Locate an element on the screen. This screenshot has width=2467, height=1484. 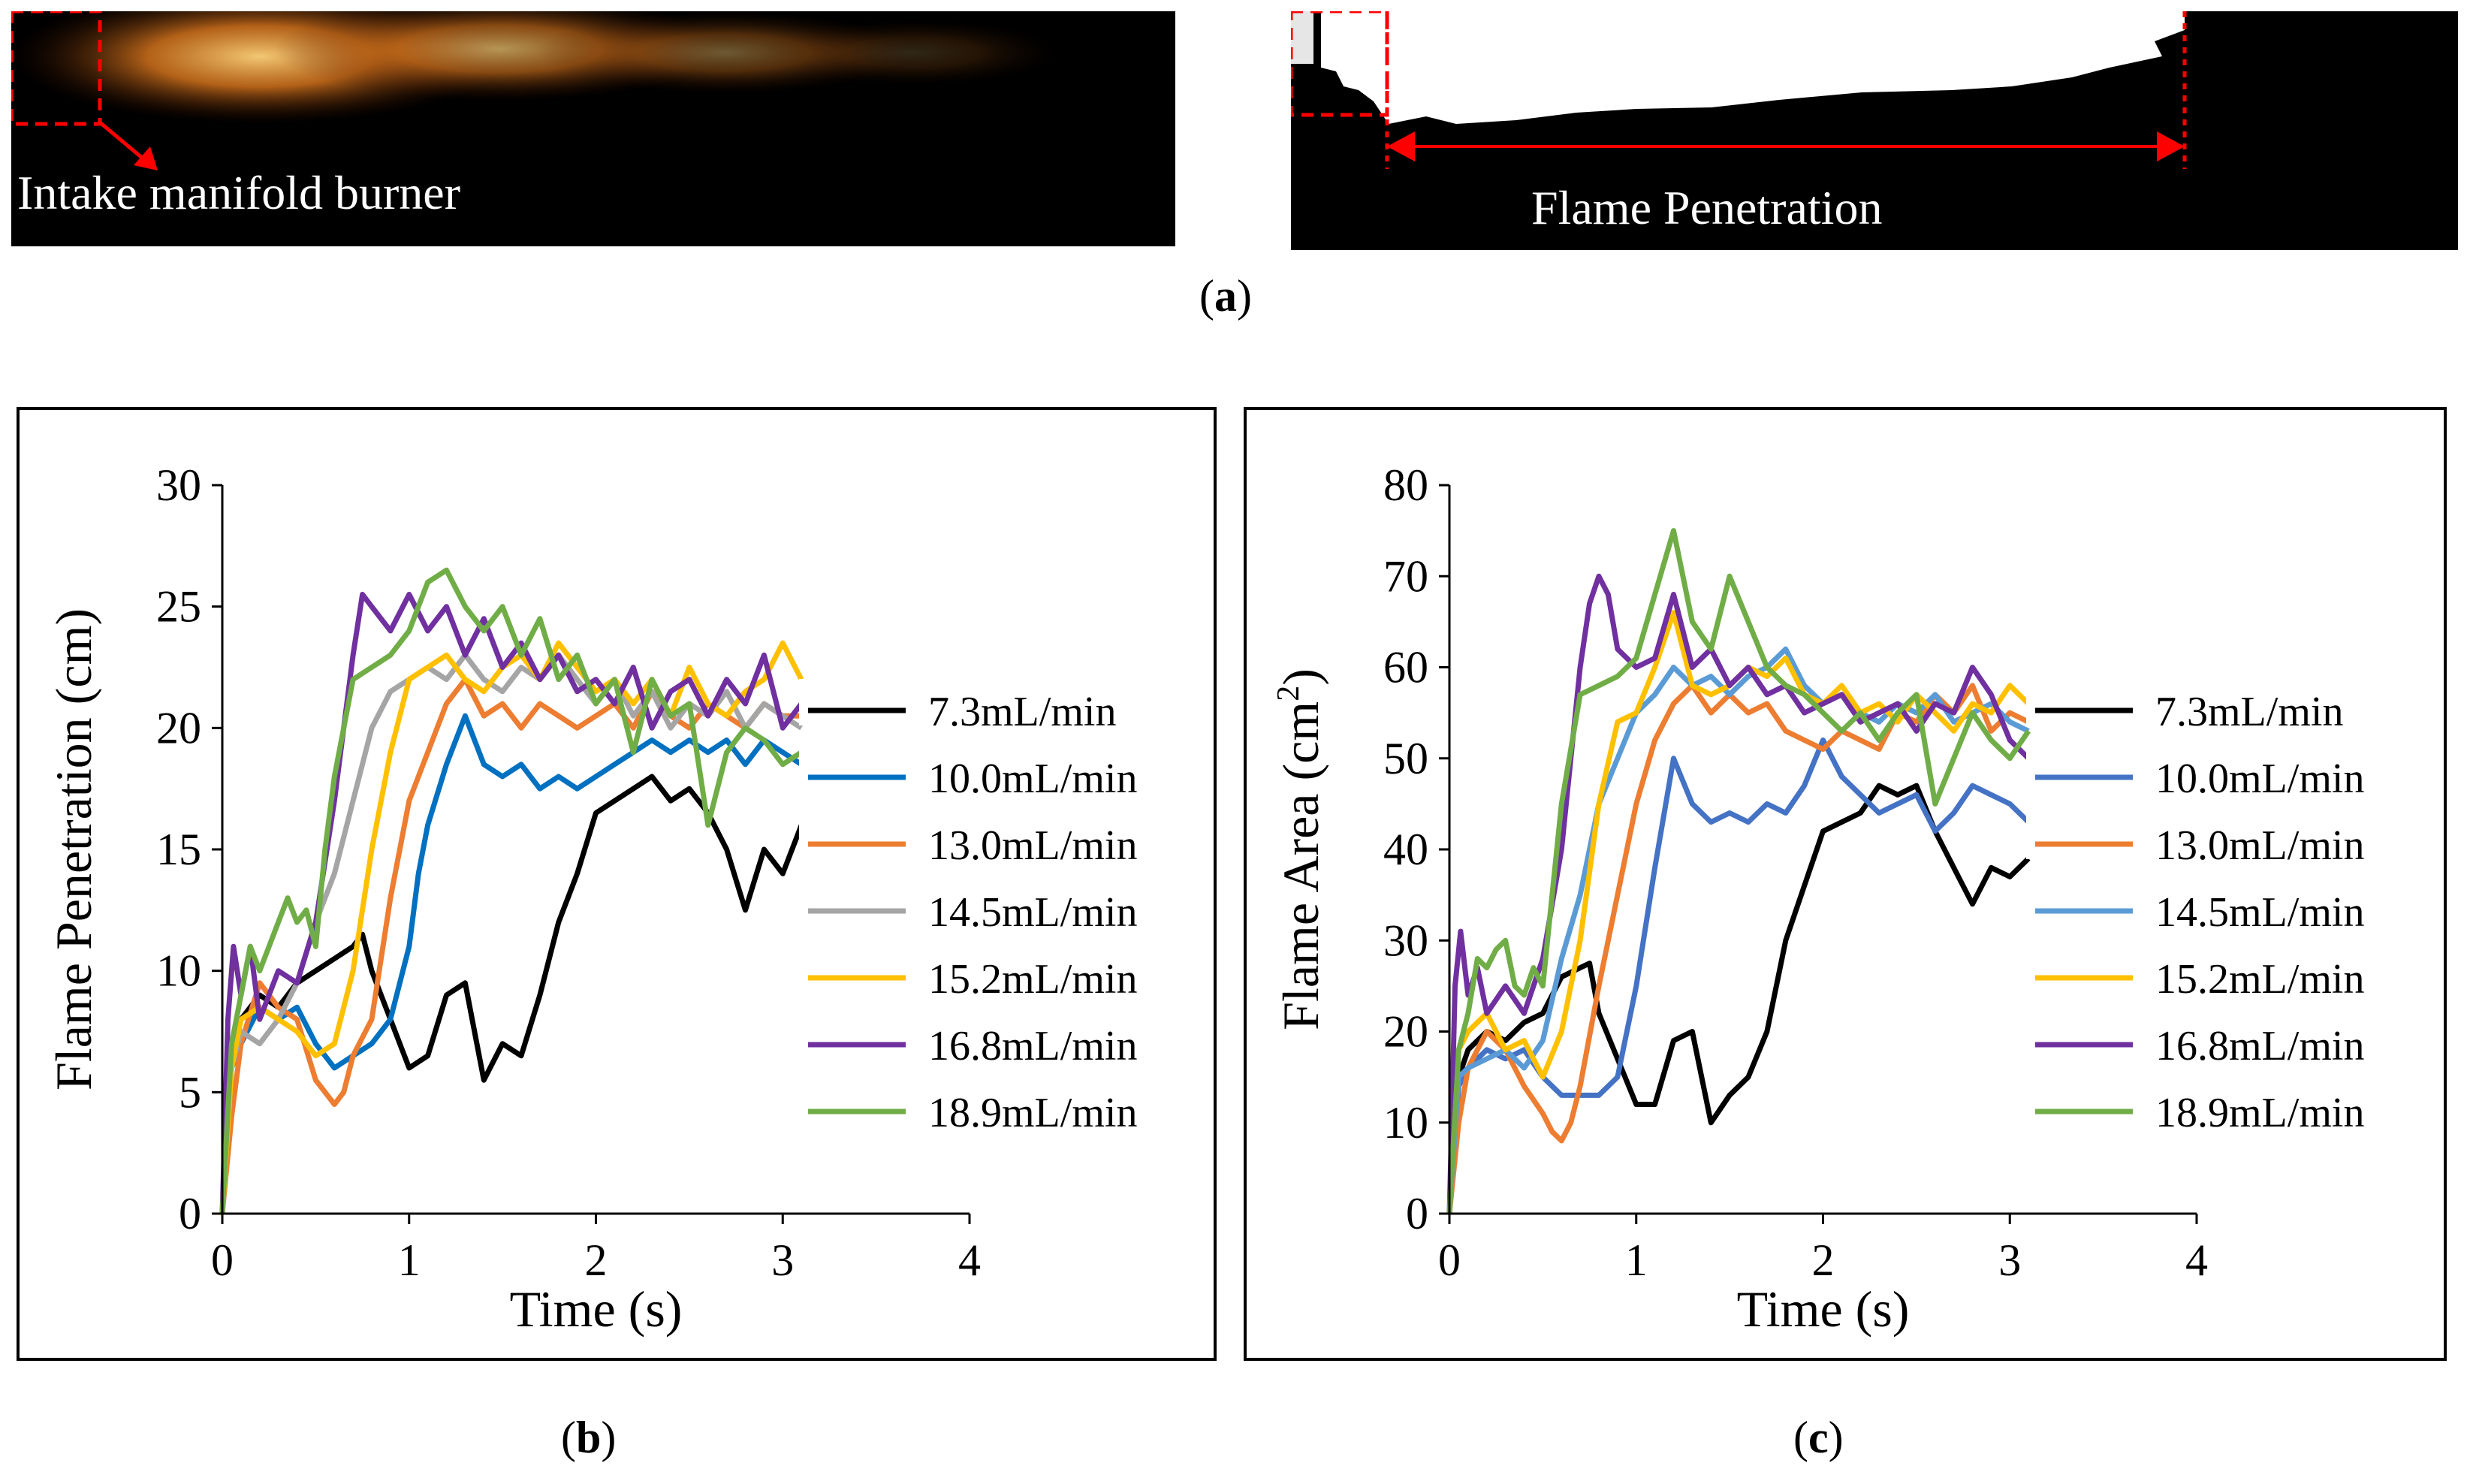
y-tick-label: 50 is located at coordinates (1405, 758).